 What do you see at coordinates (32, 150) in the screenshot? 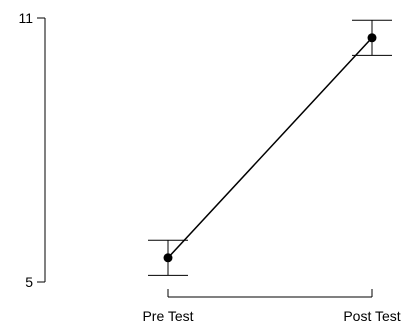
I see `y-axis: 5 11` at bounding box center [32, 150].